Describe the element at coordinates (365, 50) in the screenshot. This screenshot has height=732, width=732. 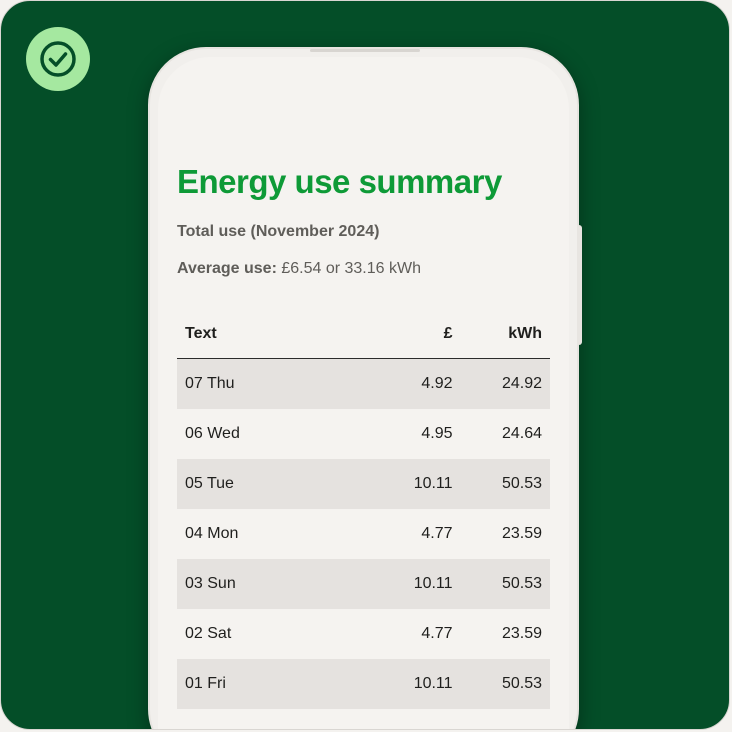
I see `phone-speaker` at that location.